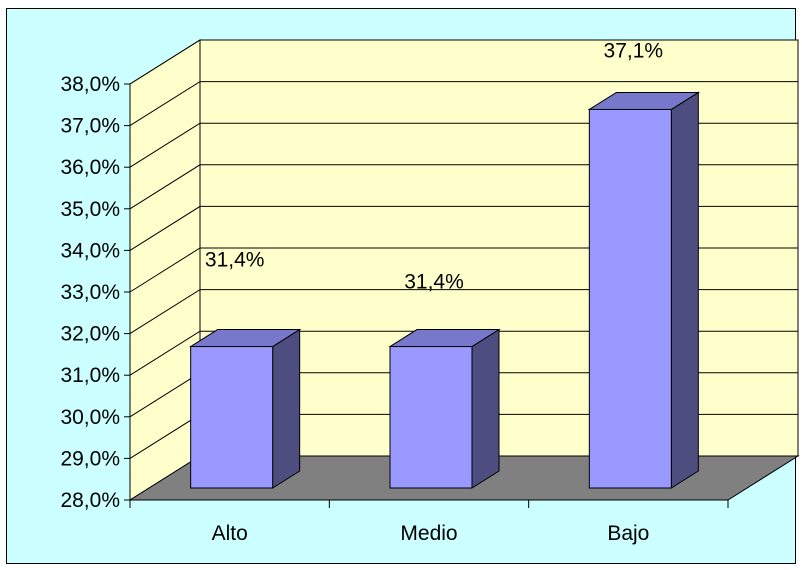 The width and height of the screenshot is (802, 570). I want to click on y-tick-label: 37,0%, so click(90, 126).